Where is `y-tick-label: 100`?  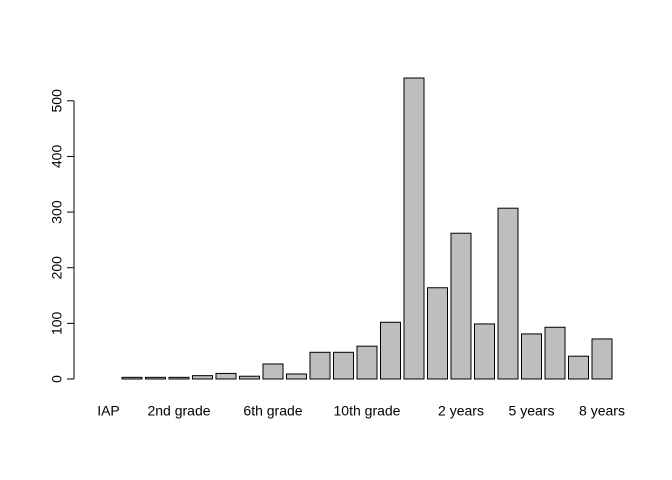 y-tick-label: 100 is located at coordinates (57, 323).